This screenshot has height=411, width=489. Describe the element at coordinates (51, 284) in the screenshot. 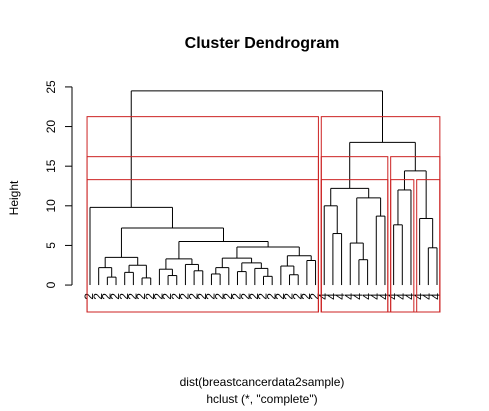

I see `y-tick-label: 0` at that location.